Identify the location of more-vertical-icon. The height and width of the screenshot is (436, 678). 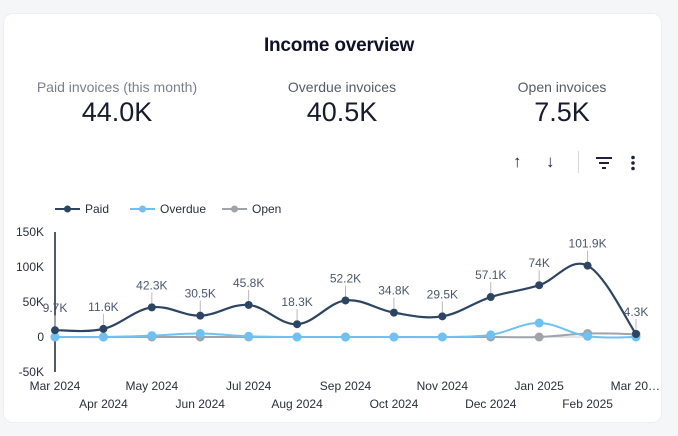
(633, 163).